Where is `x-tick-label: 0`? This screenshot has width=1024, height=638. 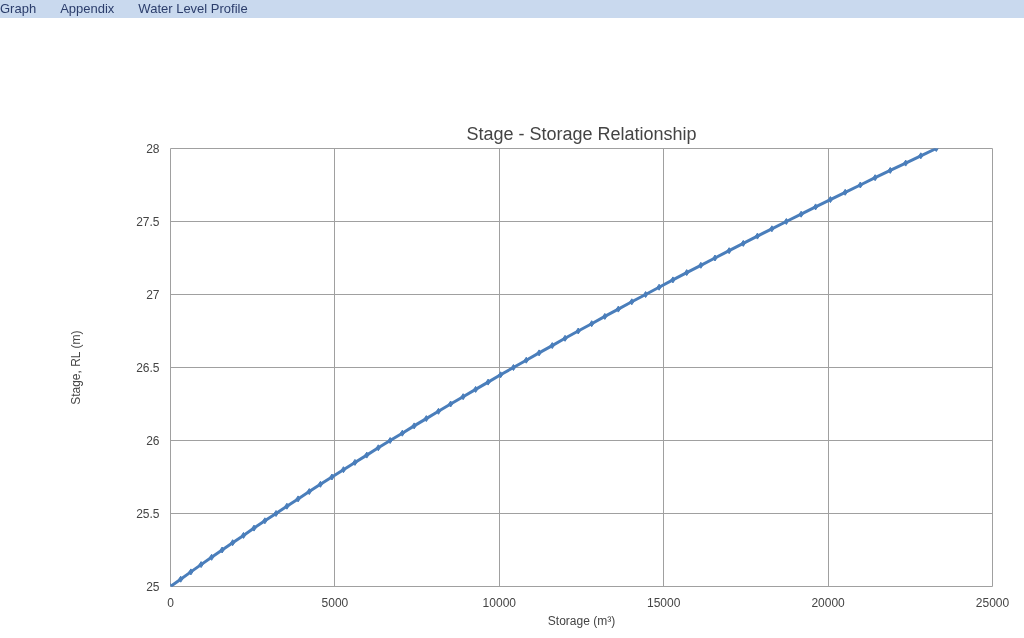
x-tick-label: 0 is located at coordinates (171, 602).